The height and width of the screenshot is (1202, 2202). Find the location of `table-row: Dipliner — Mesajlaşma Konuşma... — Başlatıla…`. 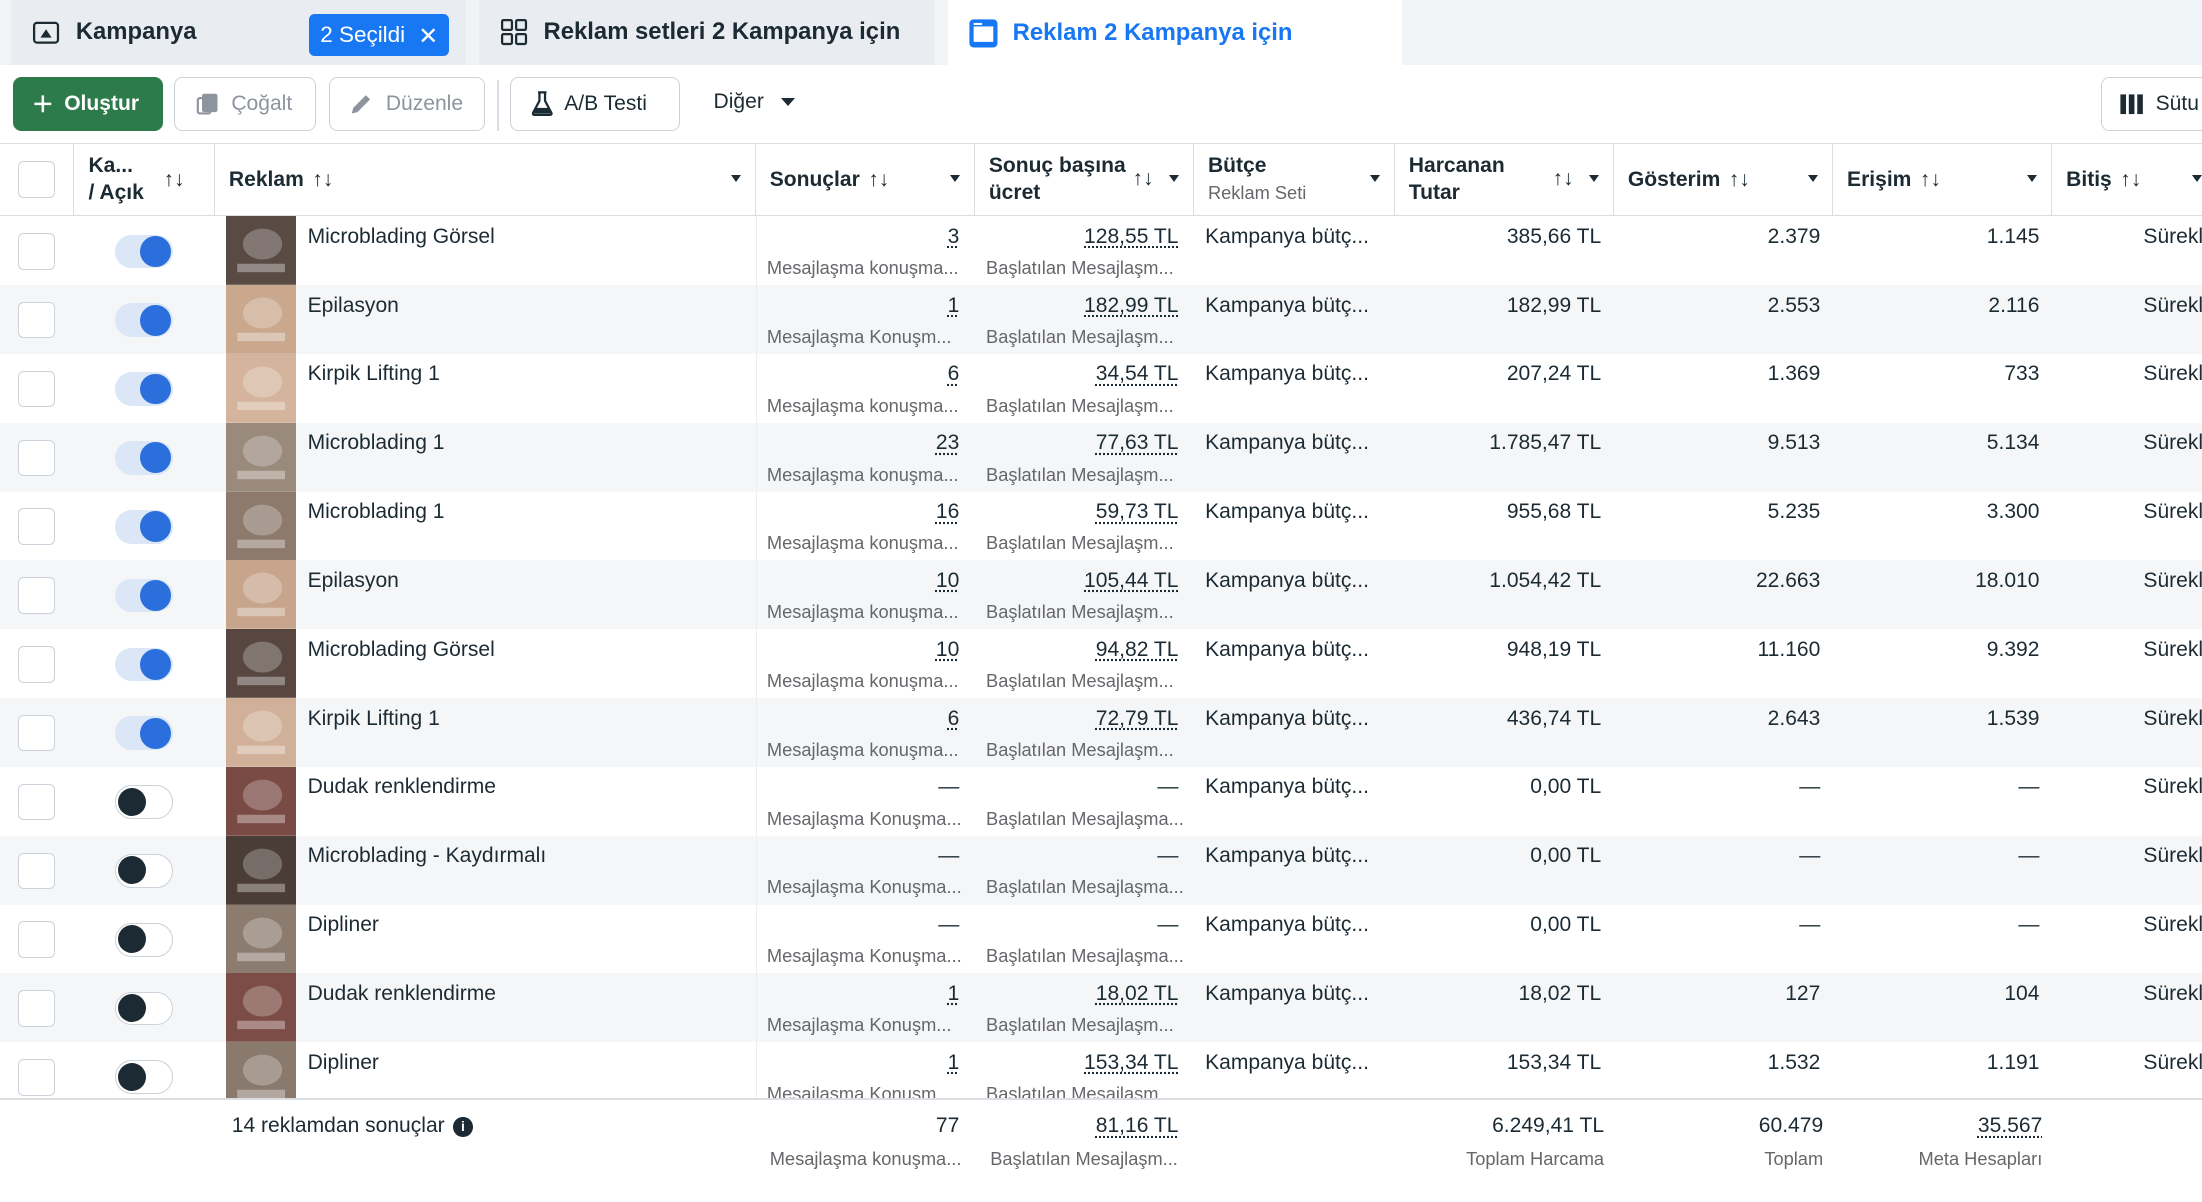

table-row: Dipliner — Mesajlaşma Konuşma... — Başlatıla… is located at coordinates (1101, 939).